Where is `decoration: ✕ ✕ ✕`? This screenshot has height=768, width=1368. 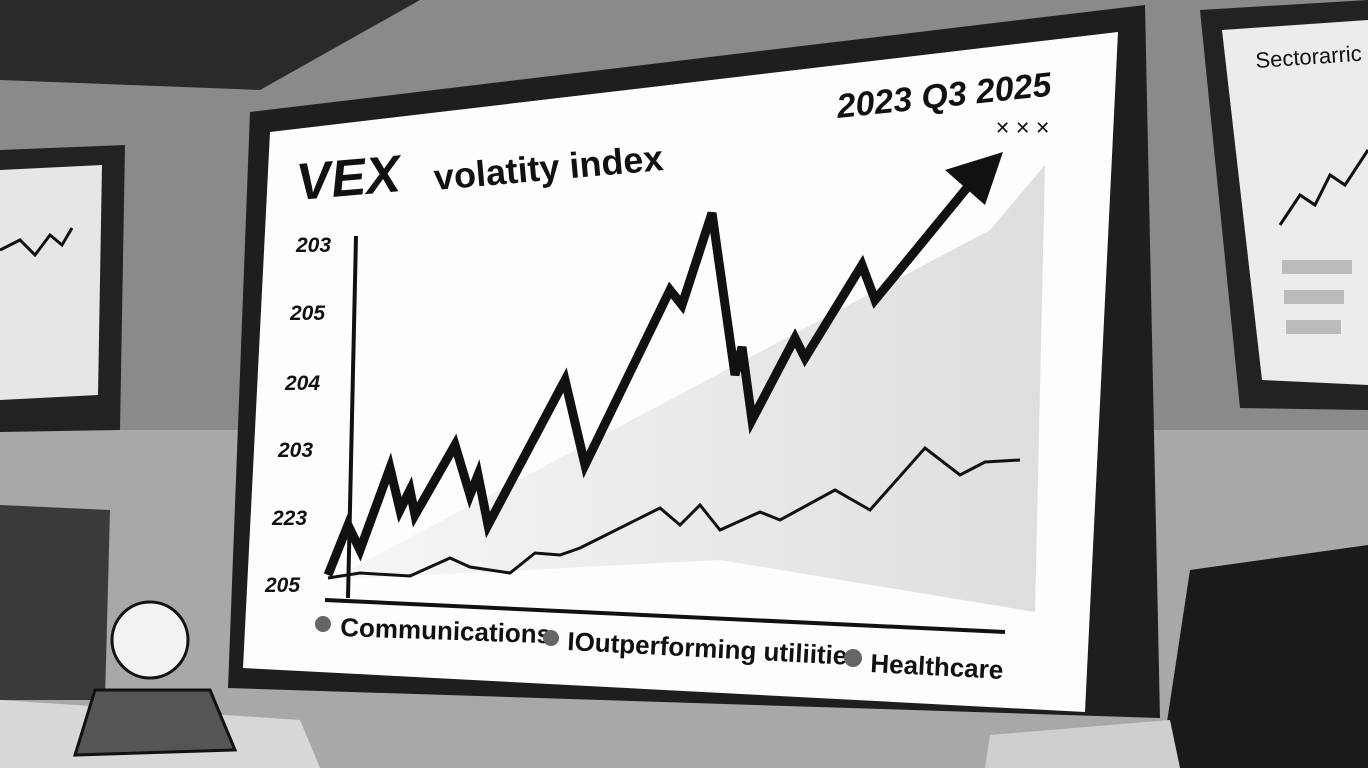
decoration: ✕ ✕ ✕ is located at coordinates (1022, 128).